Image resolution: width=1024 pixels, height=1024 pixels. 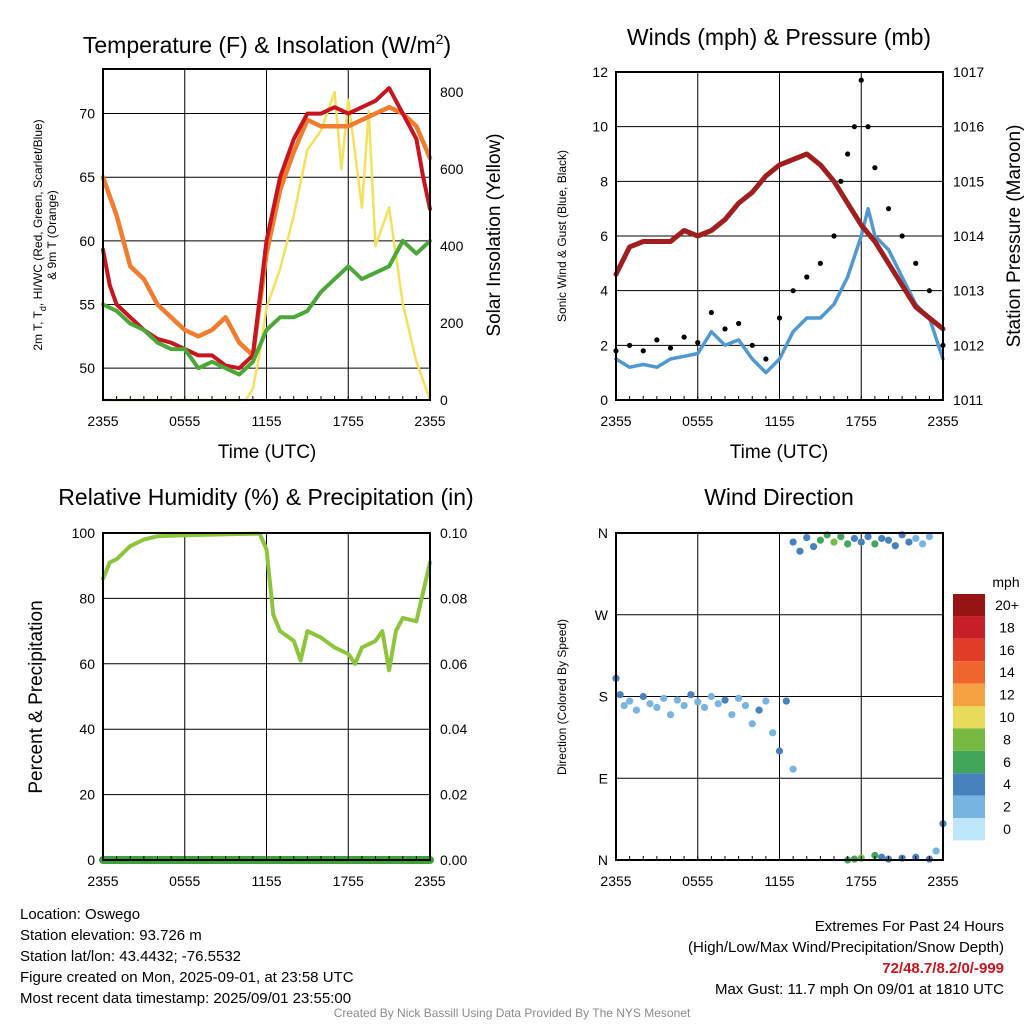 I want to click on wind-x-tick-label: 1755, so click(x=861, y=421).